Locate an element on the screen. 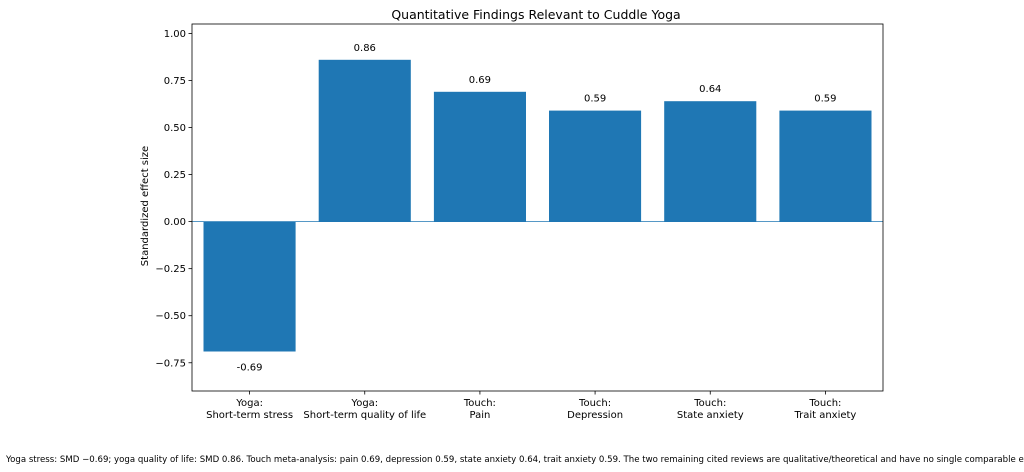  y-tick-label: −0.75 is located at coordinates (170, 363).